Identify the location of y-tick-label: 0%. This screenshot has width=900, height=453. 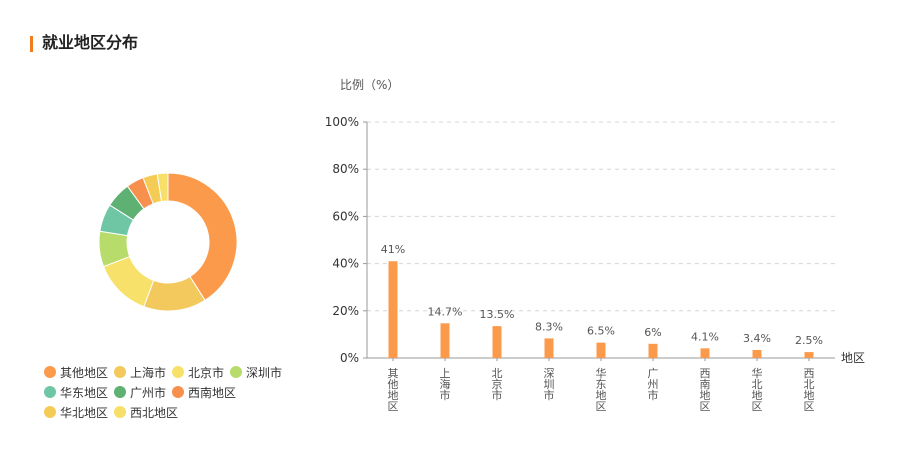
(349, 358).